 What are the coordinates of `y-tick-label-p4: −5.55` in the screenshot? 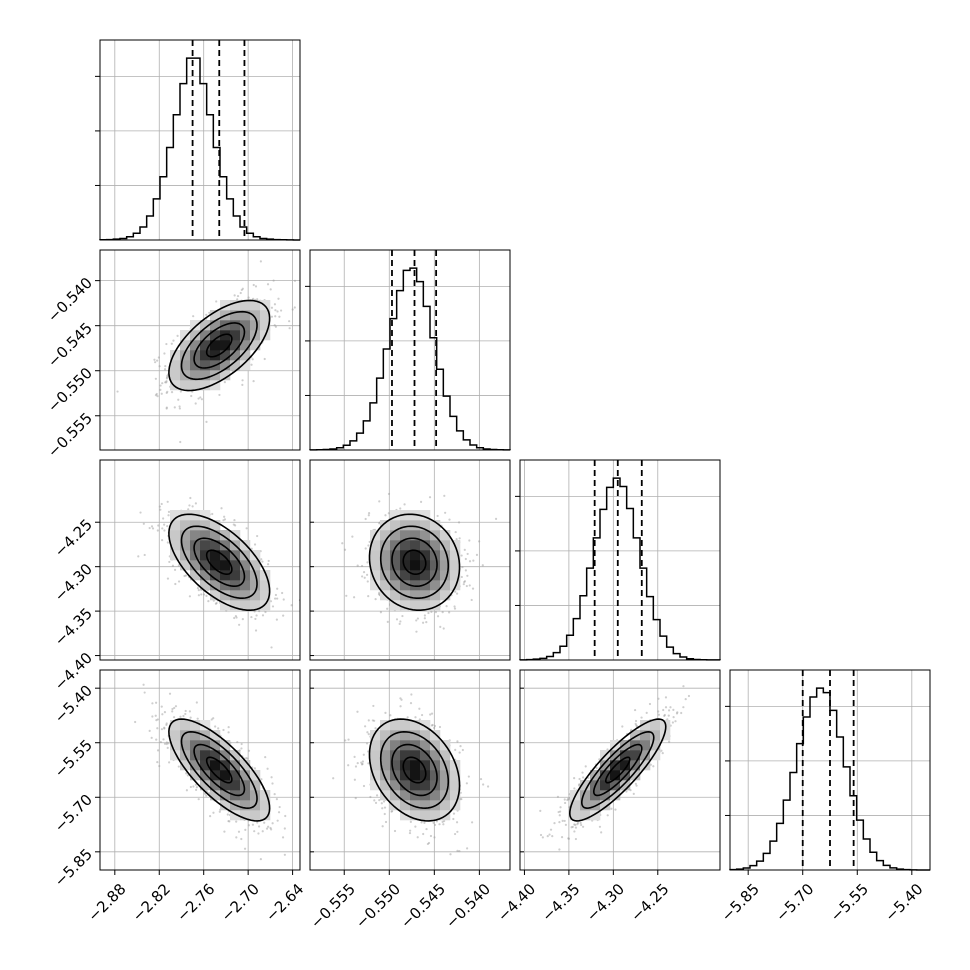 It's located at (73, 758).